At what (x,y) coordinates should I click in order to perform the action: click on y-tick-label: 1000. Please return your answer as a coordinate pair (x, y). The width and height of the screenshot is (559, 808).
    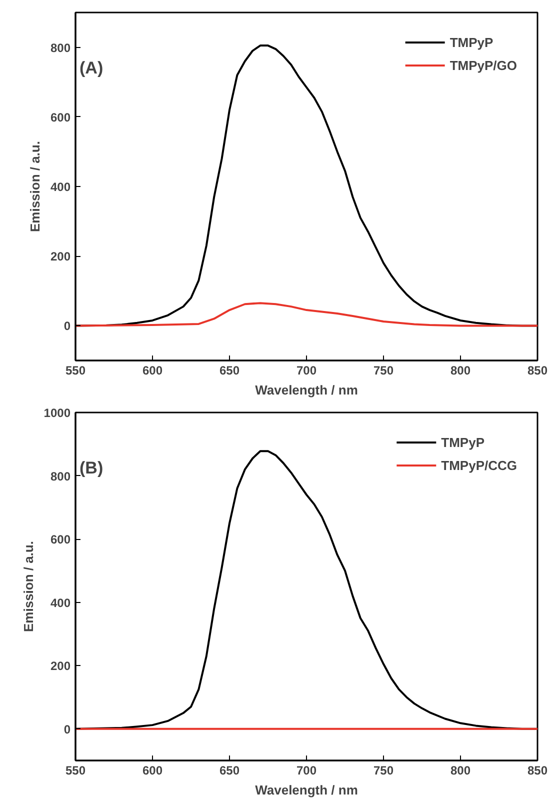
    Looking at the image, I should click on (57, 413).